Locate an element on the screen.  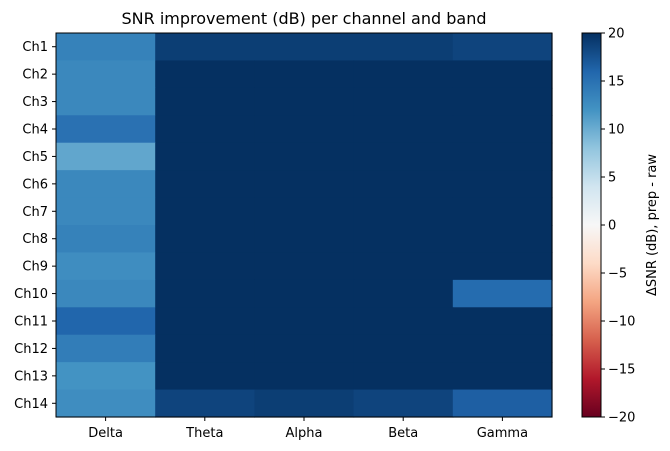
colorbar-tick-label: 10 is located at coordinates (616, 130).